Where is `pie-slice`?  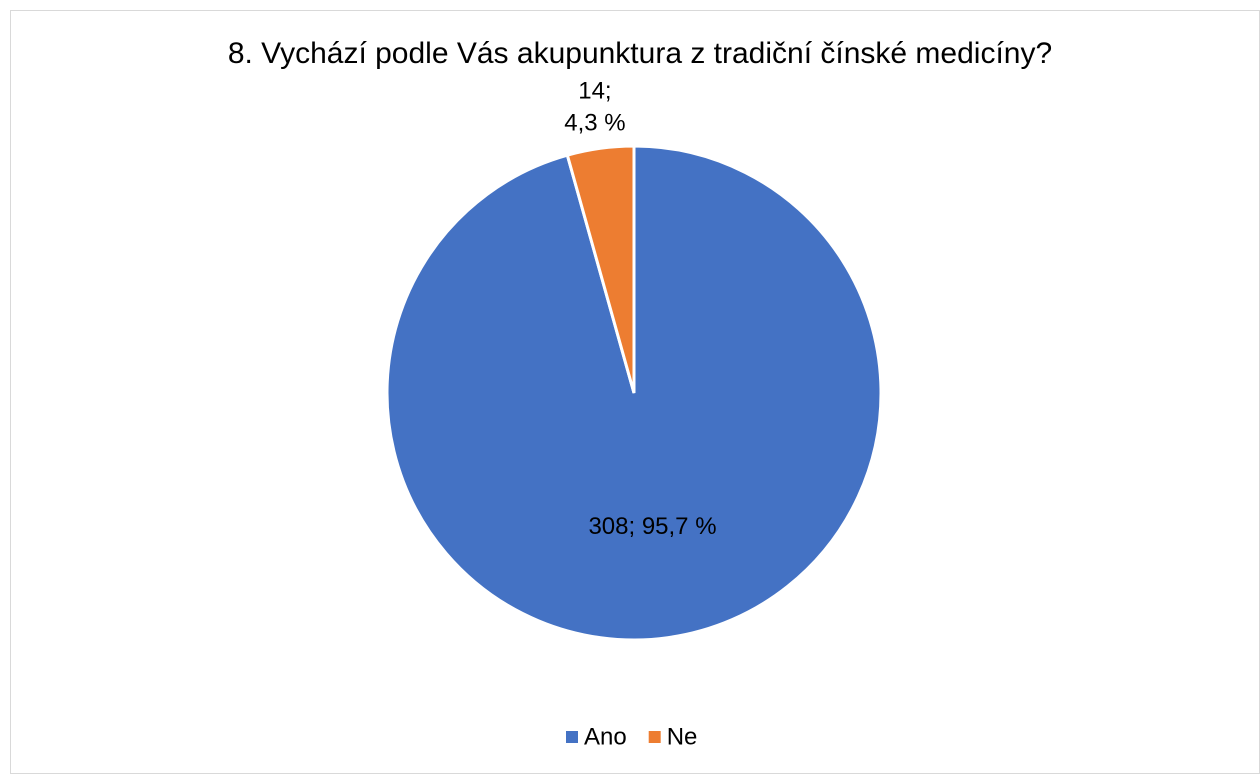 pie-slice is located at coordinates (600, 269).